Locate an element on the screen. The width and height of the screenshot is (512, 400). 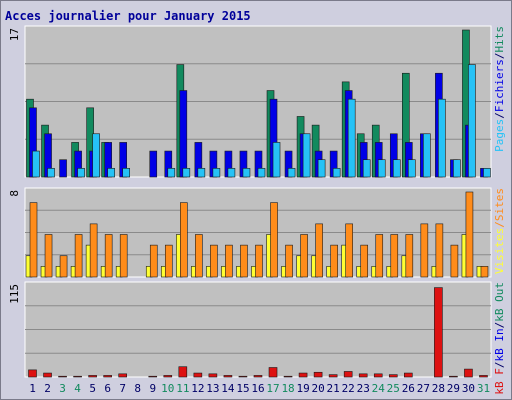
day-label: 14 is located at coordinates (228, 388).